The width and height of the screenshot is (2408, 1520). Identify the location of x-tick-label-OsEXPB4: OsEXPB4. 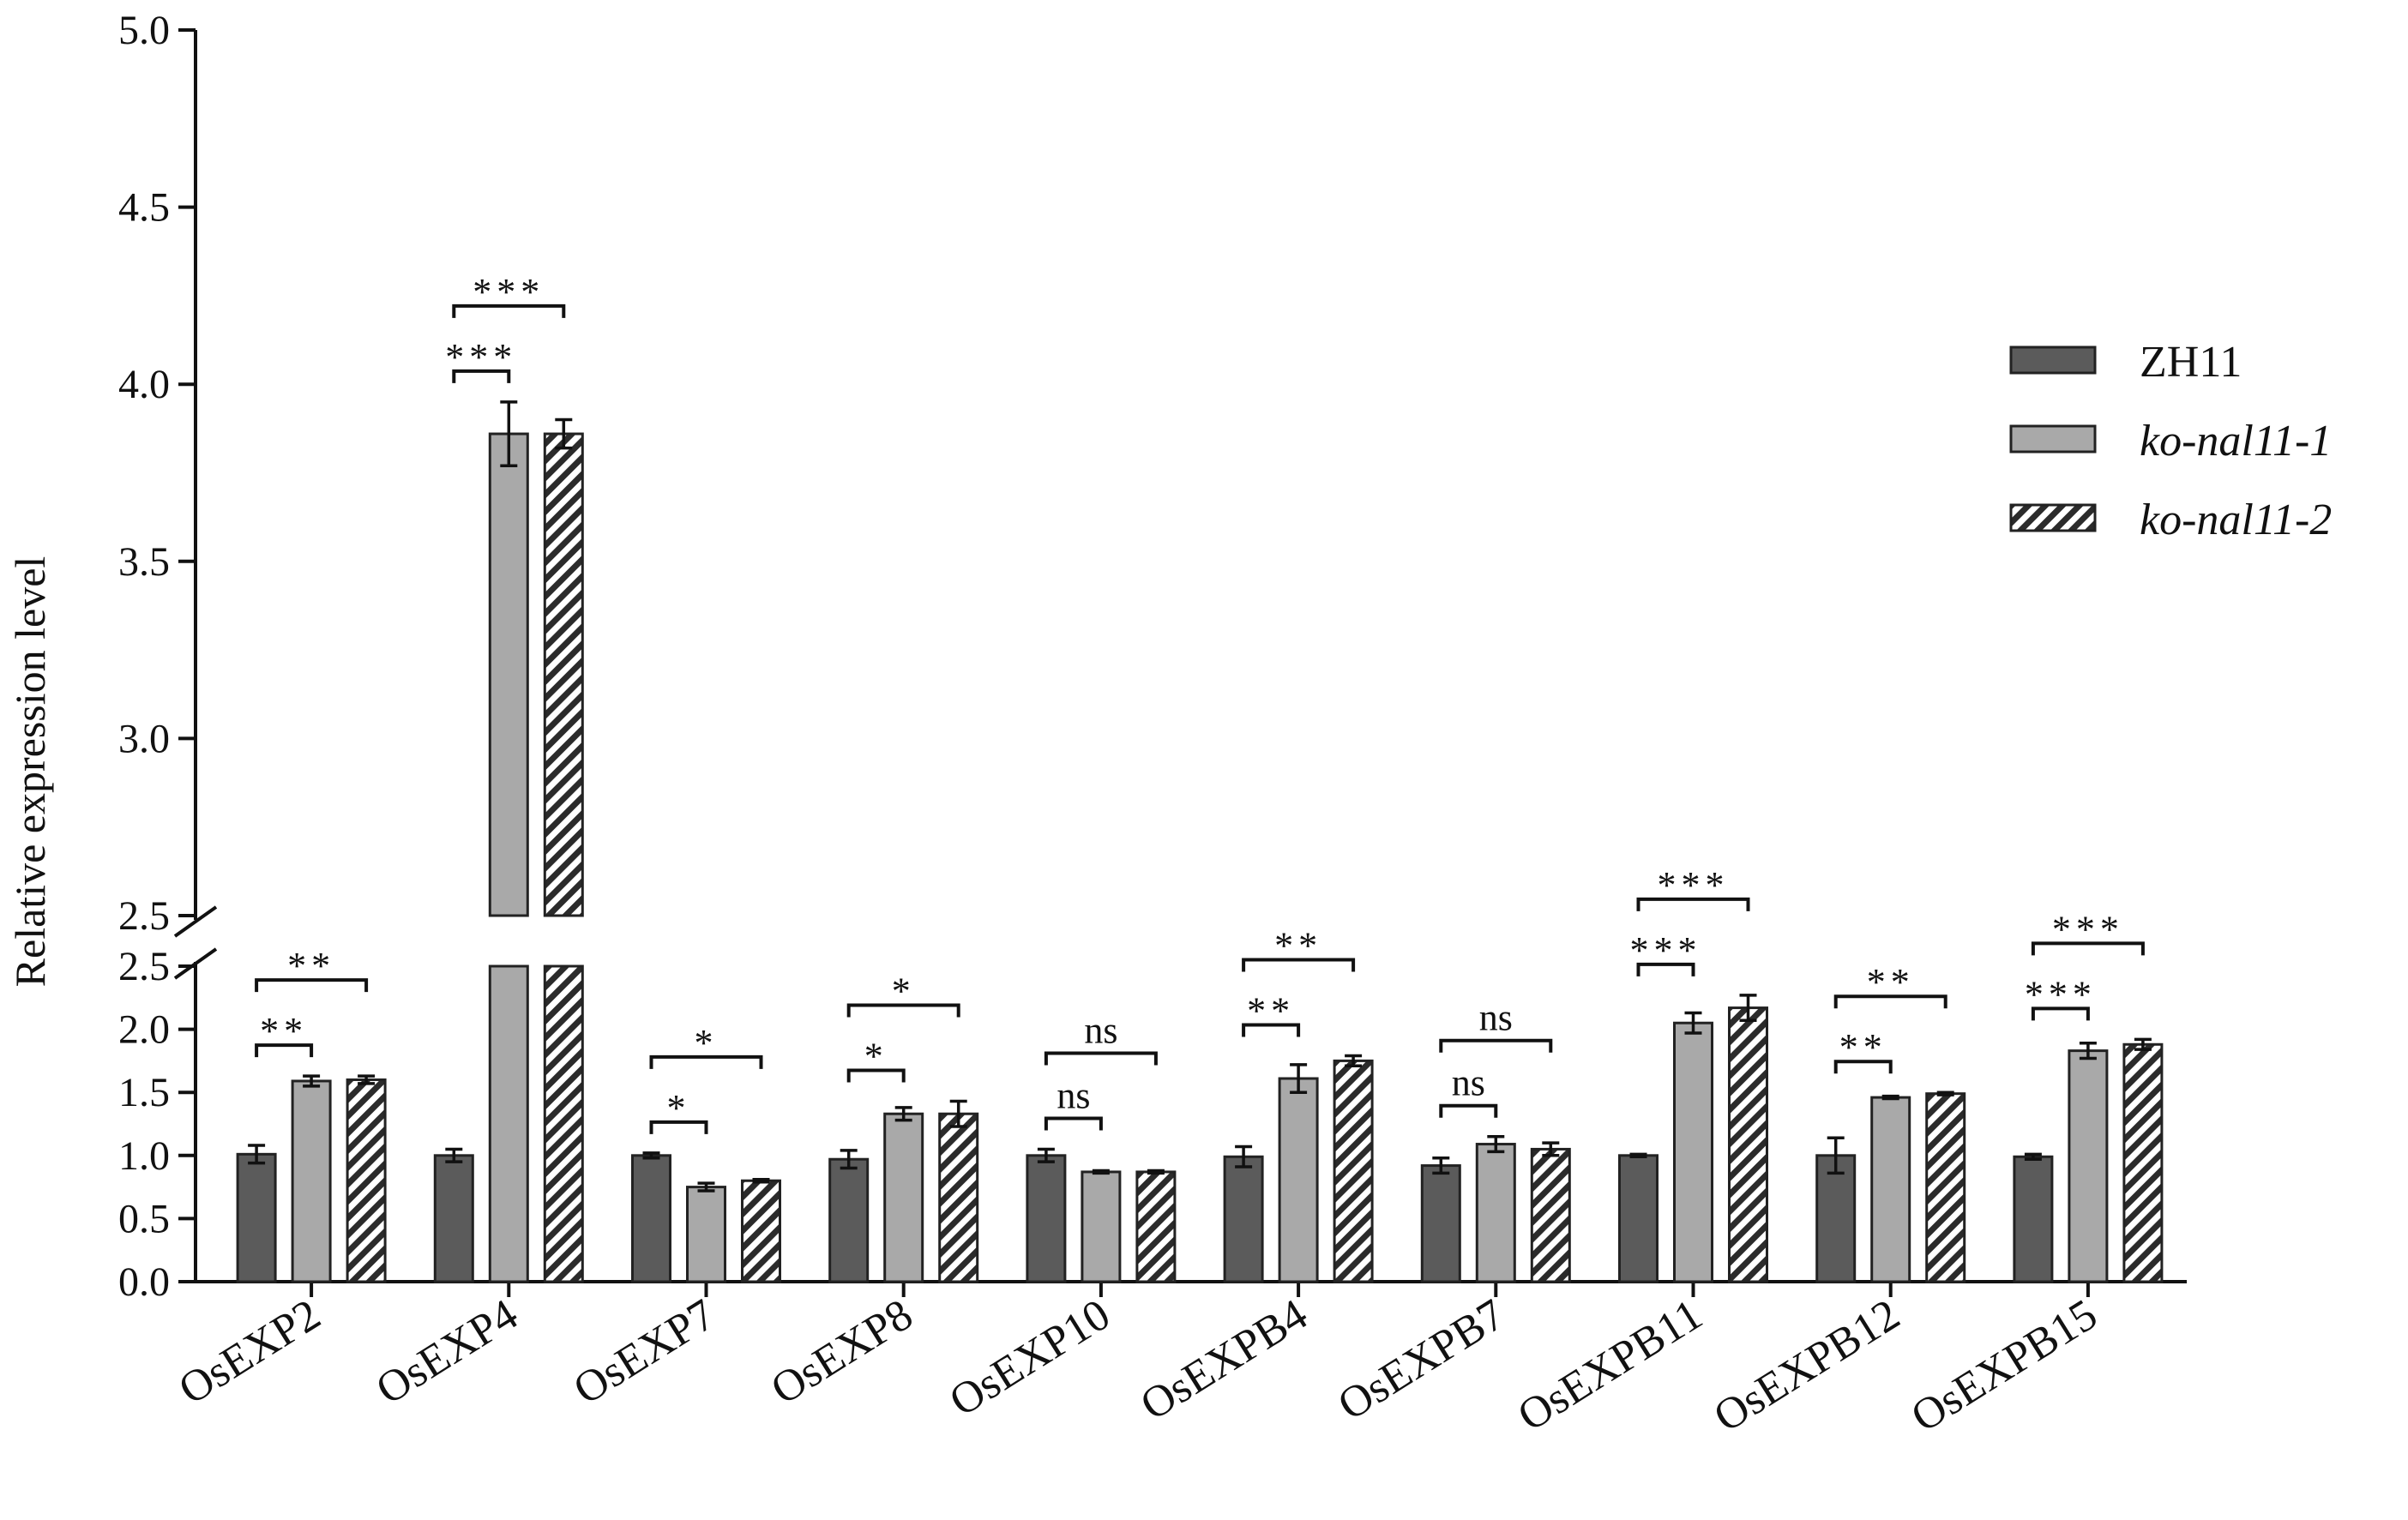
(1223, 1360).